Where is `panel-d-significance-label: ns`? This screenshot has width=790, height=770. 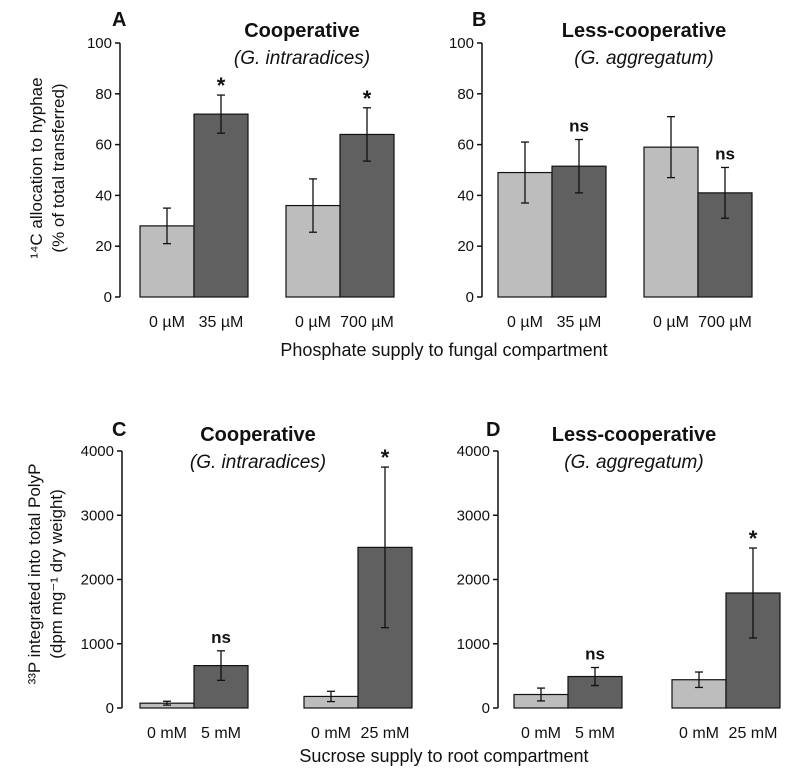
panel-d-significance-label: ns is located at coordinates (595, 654).